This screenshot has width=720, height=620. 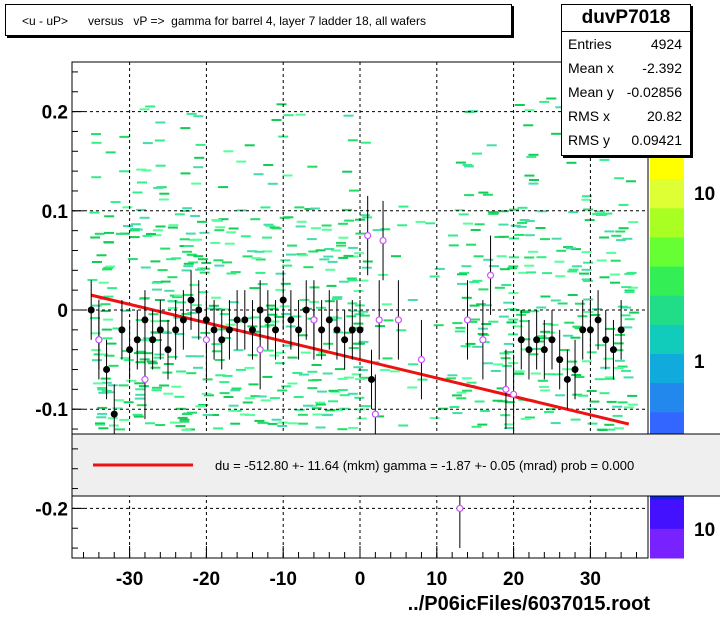 What do you see at coordinates (682, 354) in the screenshot?
I see `color-scale-bar: 10 1 10` at bounding box center [682, 354].